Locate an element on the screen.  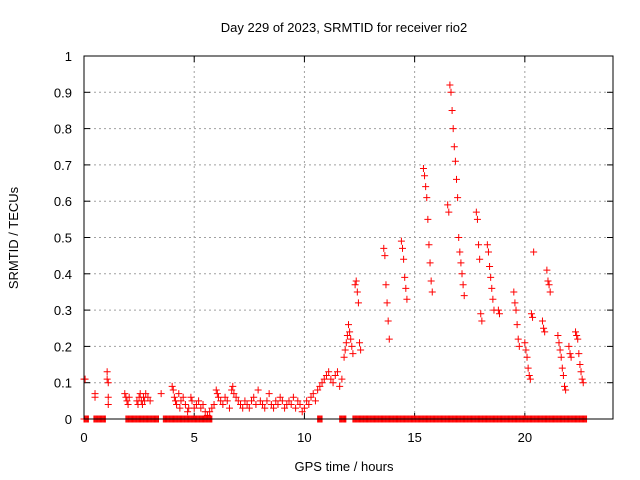
y-tick-label: 0.9 is located at coordinates (63, 92).